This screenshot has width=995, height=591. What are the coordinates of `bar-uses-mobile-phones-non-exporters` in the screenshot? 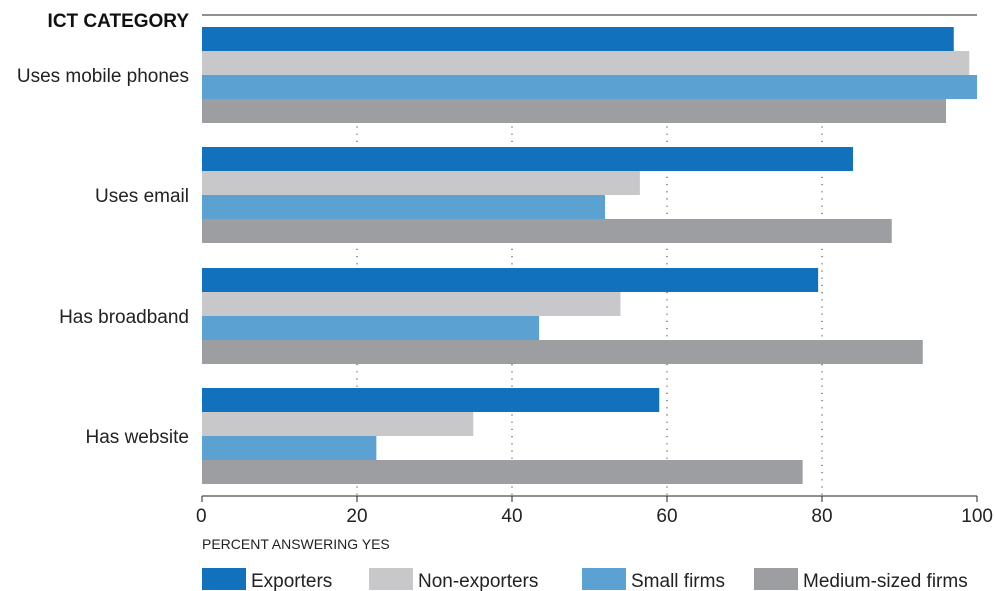 It's located at (585, 63).